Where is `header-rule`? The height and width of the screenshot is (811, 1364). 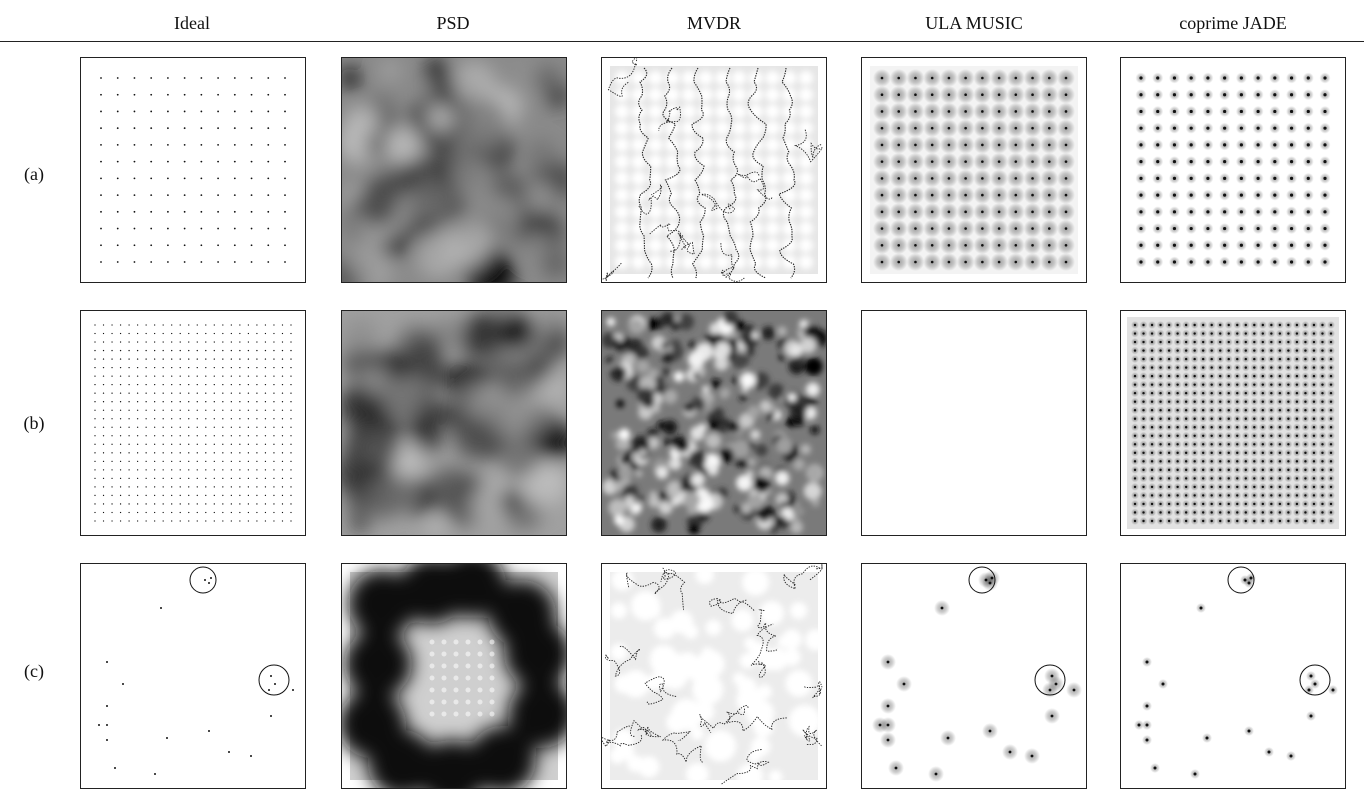
header-rule is located at coordinates (682, 41).